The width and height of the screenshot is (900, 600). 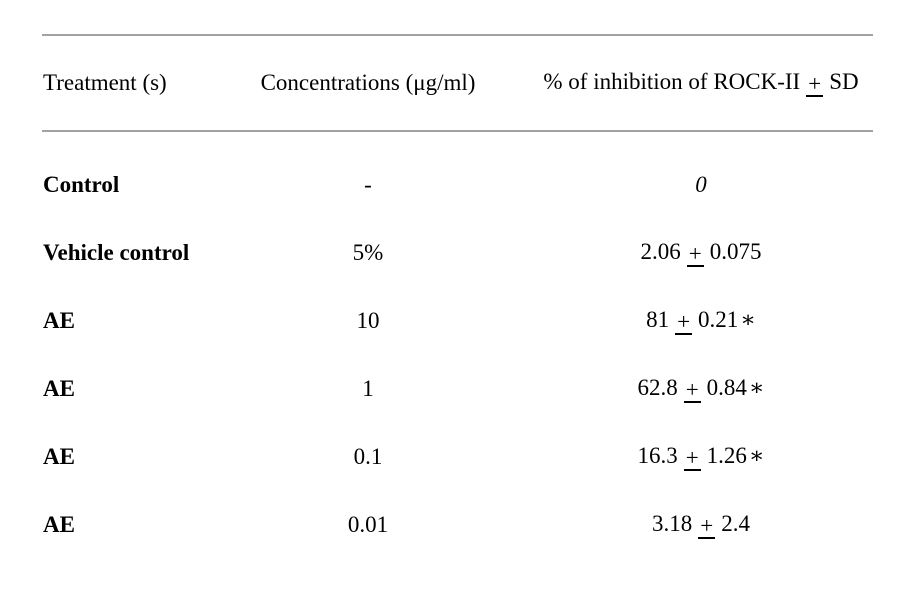 I want to click on inhibition-cell: 0, so click(x=701, y=185).